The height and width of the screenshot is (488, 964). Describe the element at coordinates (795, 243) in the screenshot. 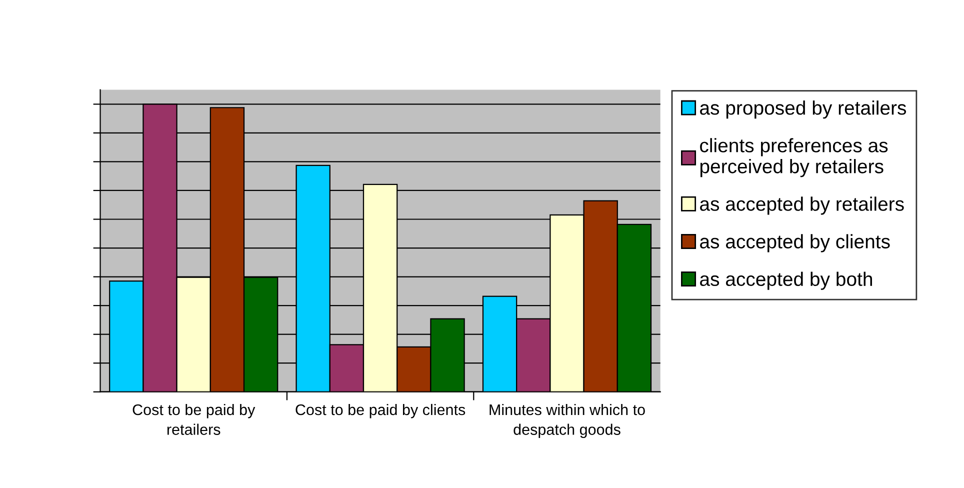

I see `legend-label: as accepted by clients` at that location.